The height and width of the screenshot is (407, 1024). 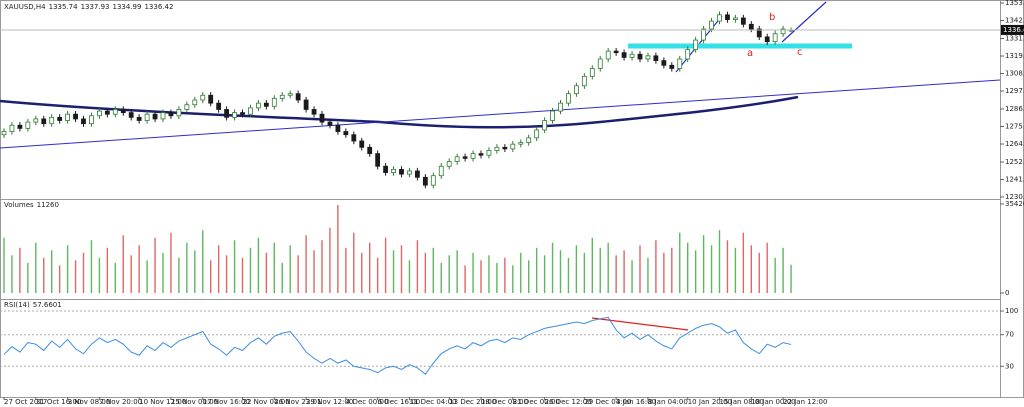 What do you see at coordinates (329, 402) in the screenshot?
I see `x-tick-label: 29 Nov 12:00` at bounding box center [329, 402].